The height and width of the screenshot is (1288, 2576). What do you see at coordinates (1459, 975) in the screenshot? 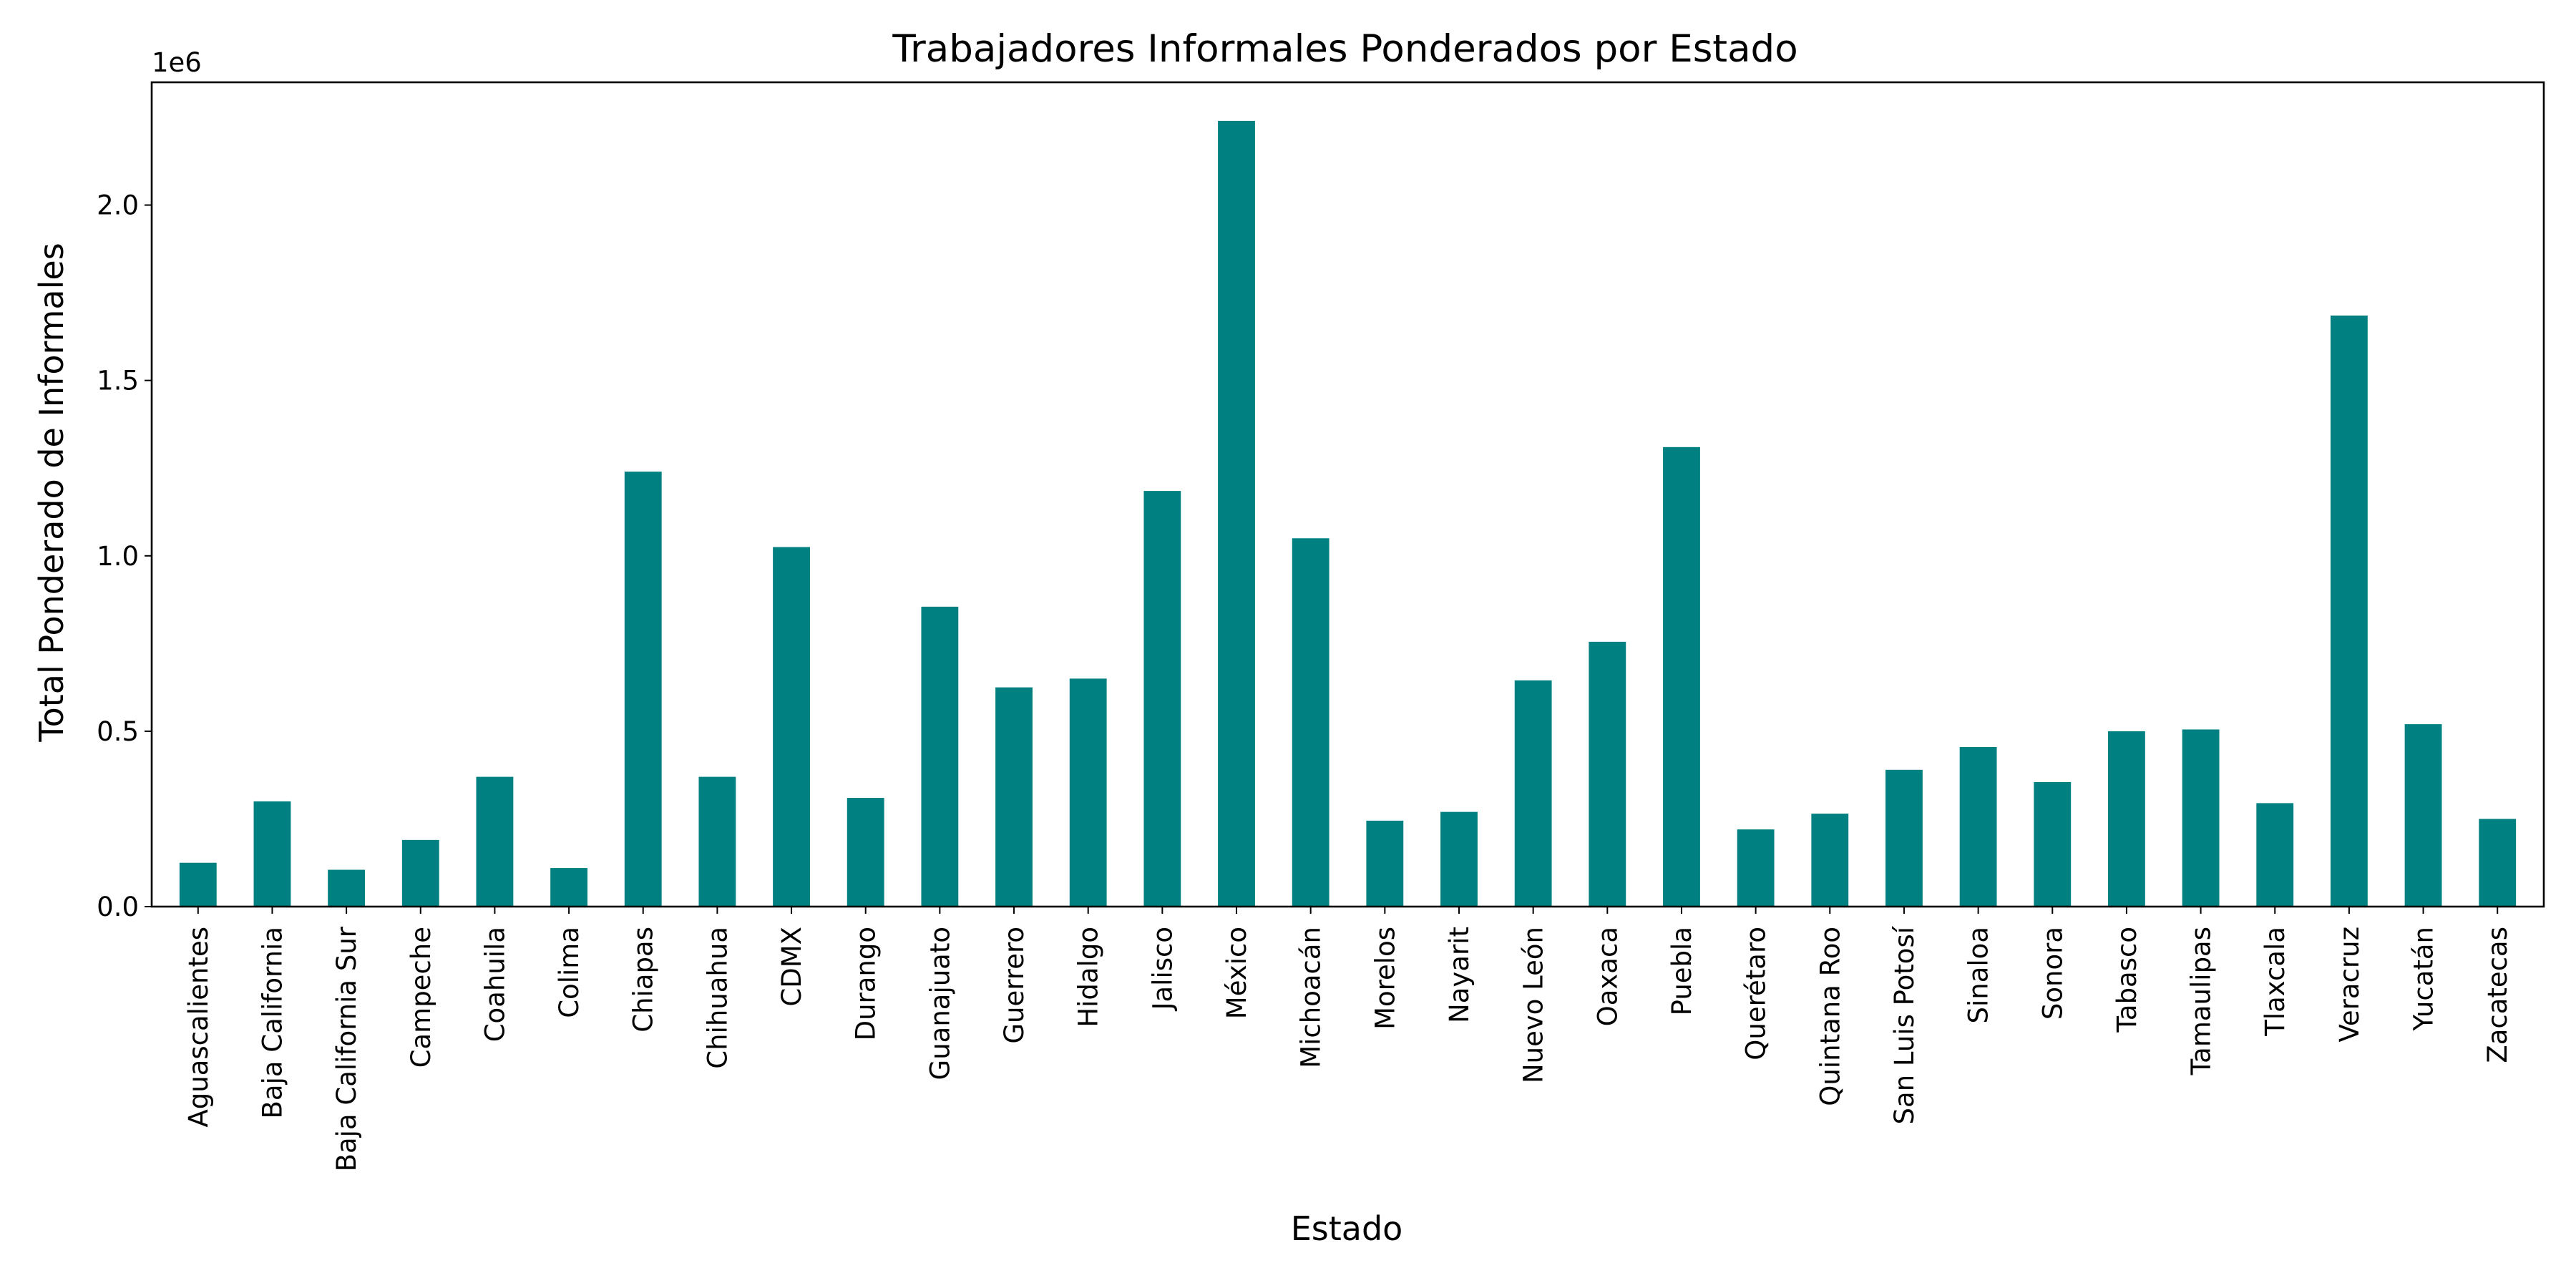
I see `x-tick-label: Nayarit` at bounding box center [1459, 975].